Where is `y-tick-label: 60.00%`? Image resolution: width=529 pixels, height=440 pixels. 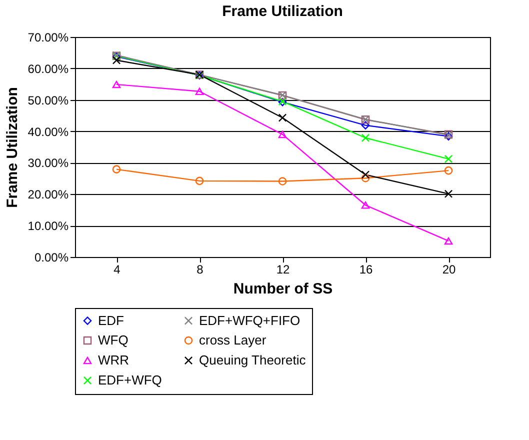
y-tick-label: 60.00% is located at coordinates (48, 69).